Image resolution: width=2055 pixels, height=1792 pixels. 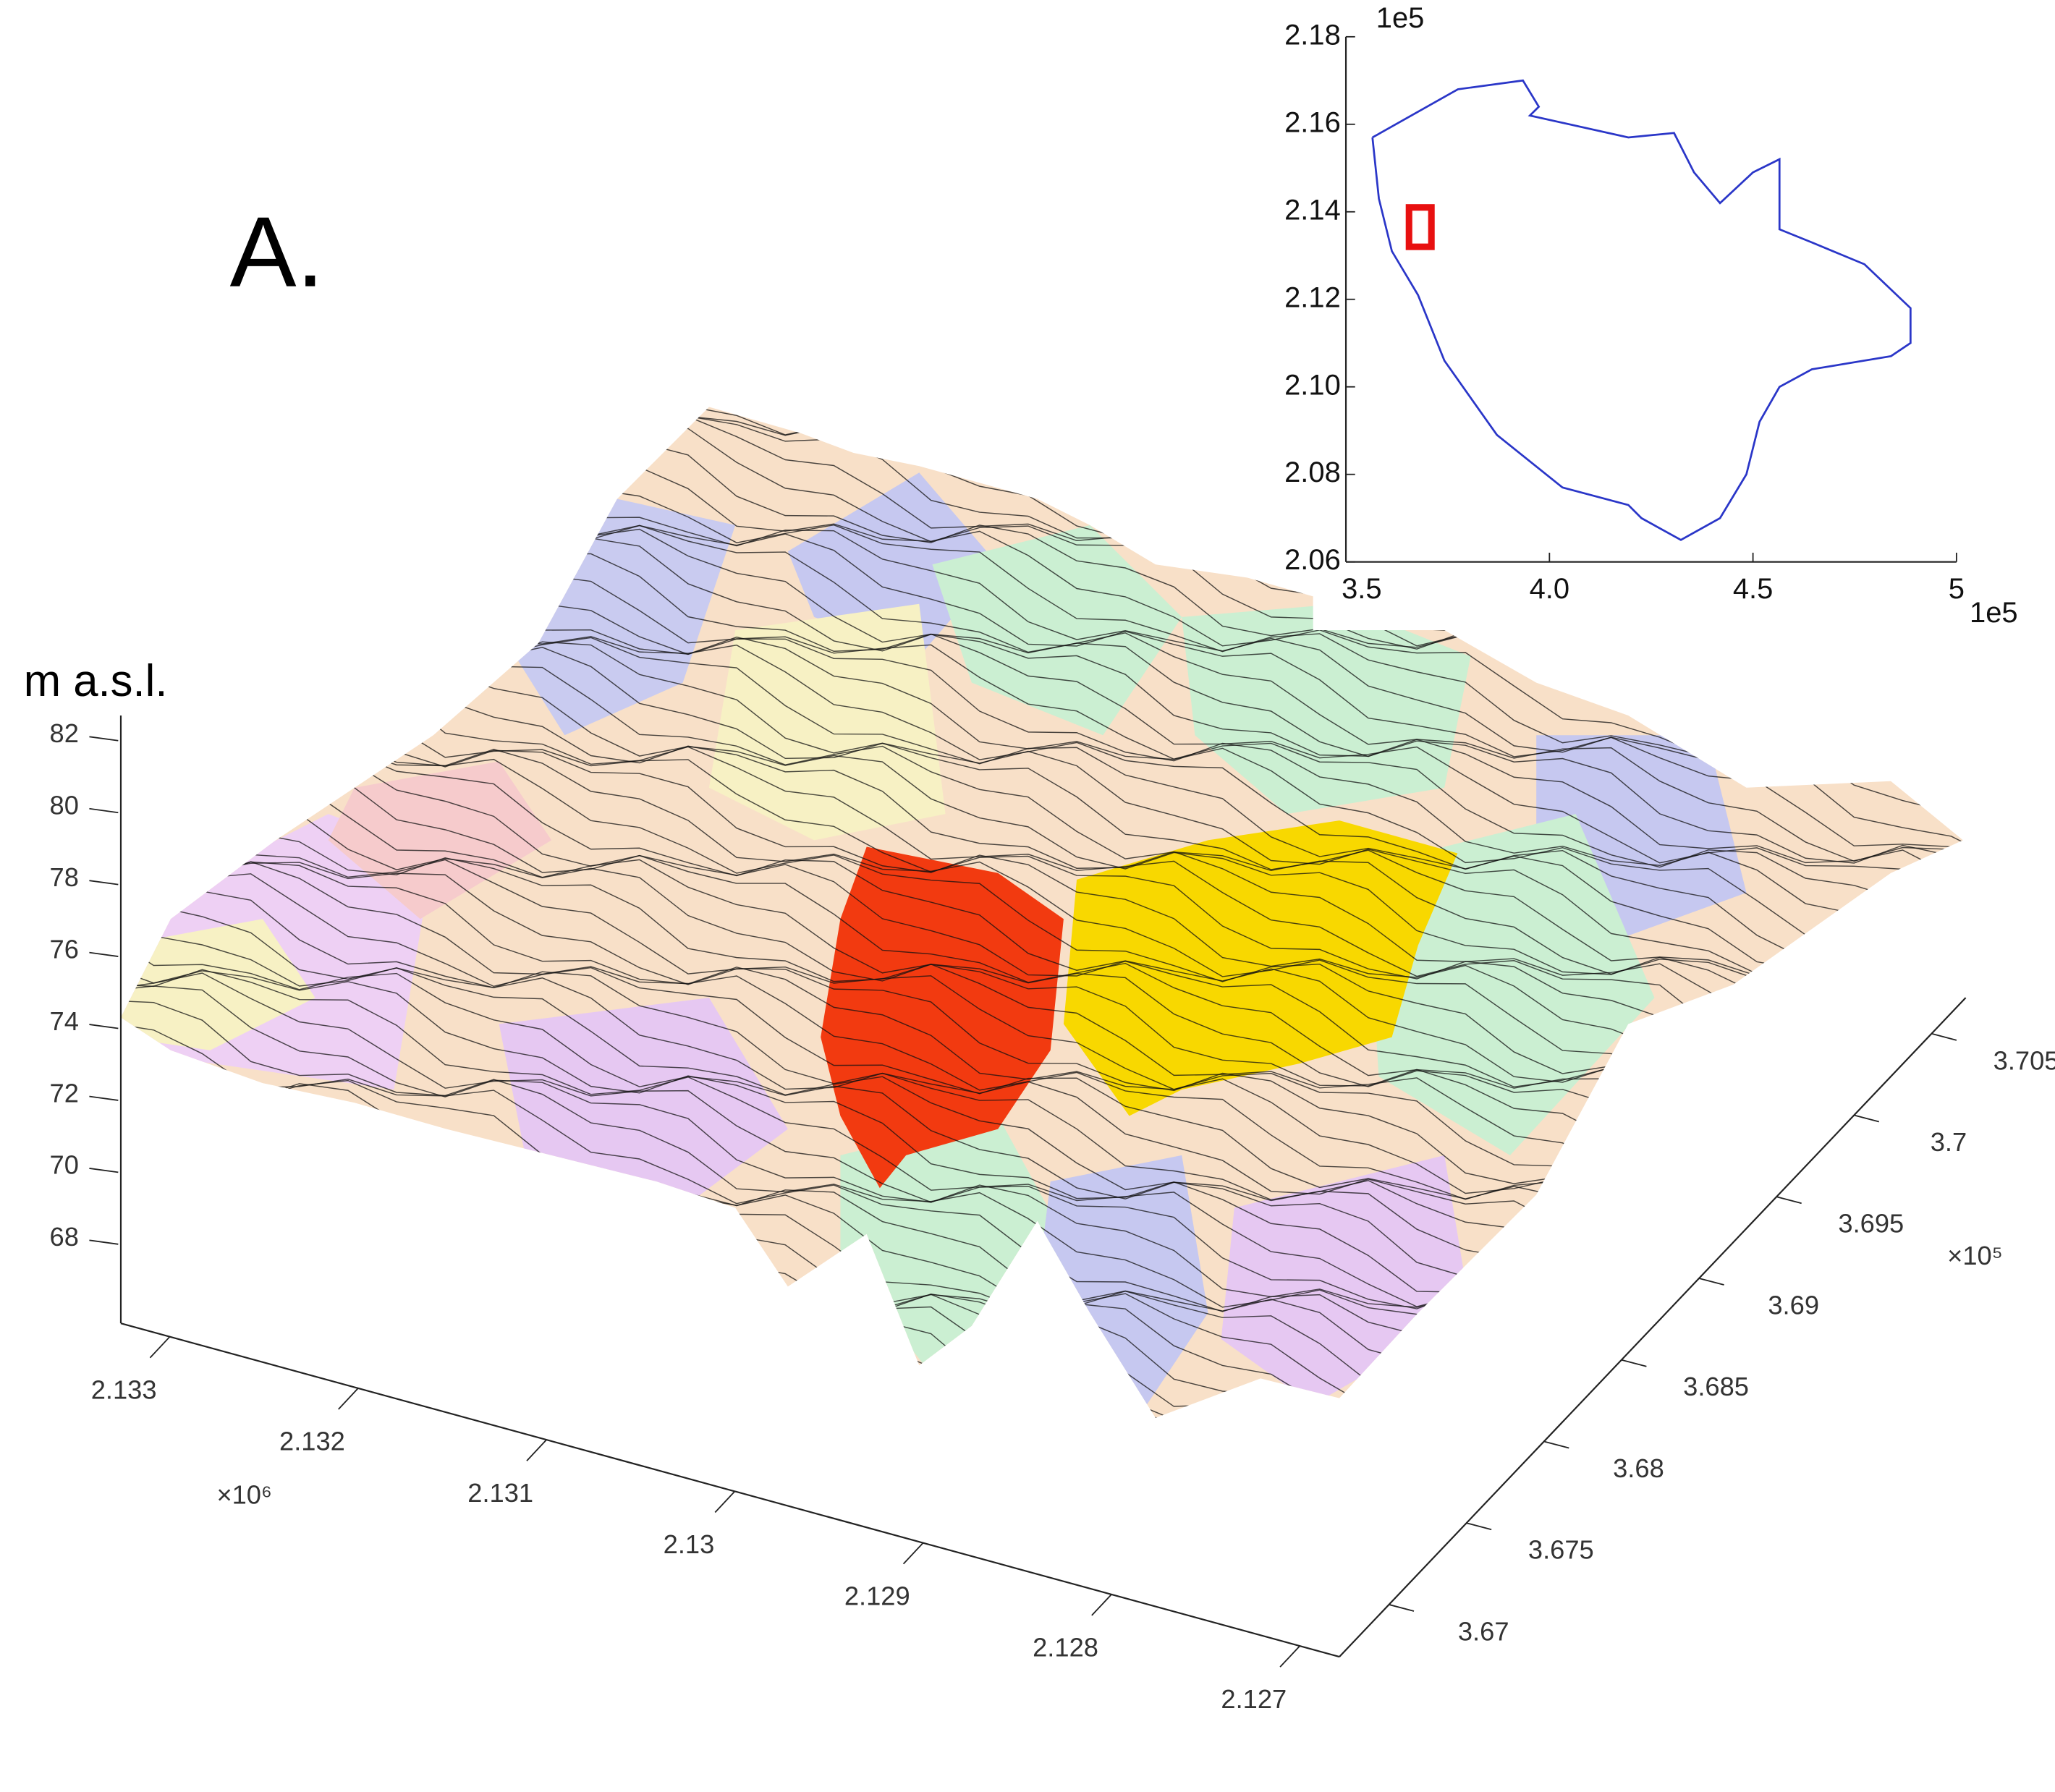 I want to click on x-tick-label: 2.132, so click(x=312, y=1441).